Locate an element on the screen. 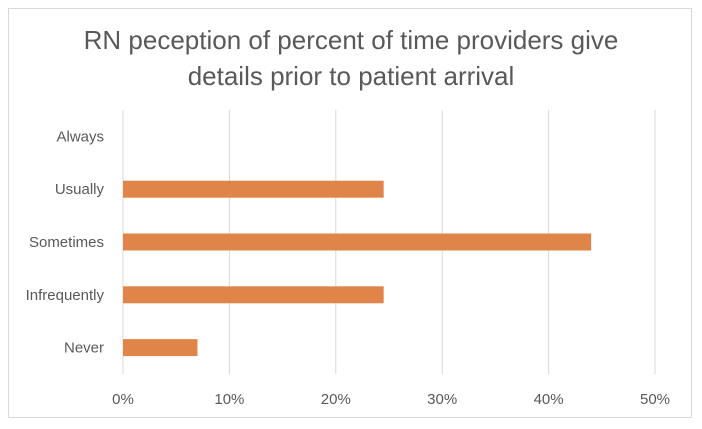 This screenshot has width=702, height=429. x-tick-labels: 0% 10% 20% 30% 40% 50% is located at coordinates (391, 399).